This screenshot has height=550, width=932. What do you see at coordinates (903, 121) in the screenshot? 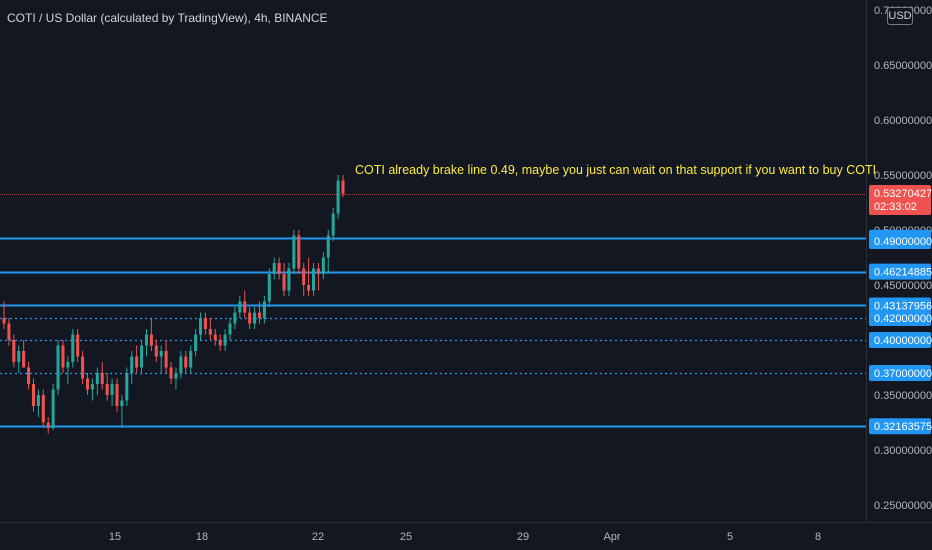
I see `y-tick-label: 0.60000000` at bounding box center [903, 121].